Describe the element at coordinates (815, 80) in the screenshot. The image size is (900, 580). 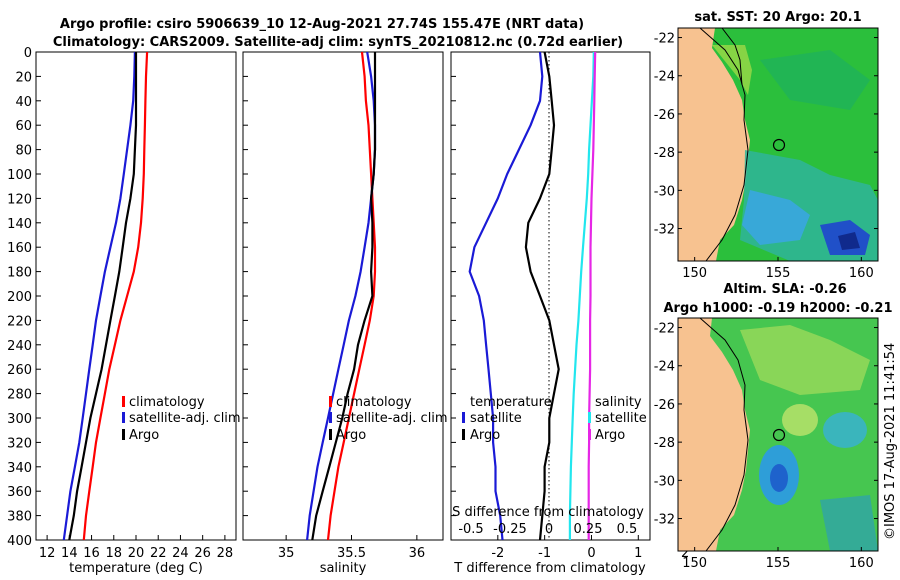
I see `sst-patch` at that location.